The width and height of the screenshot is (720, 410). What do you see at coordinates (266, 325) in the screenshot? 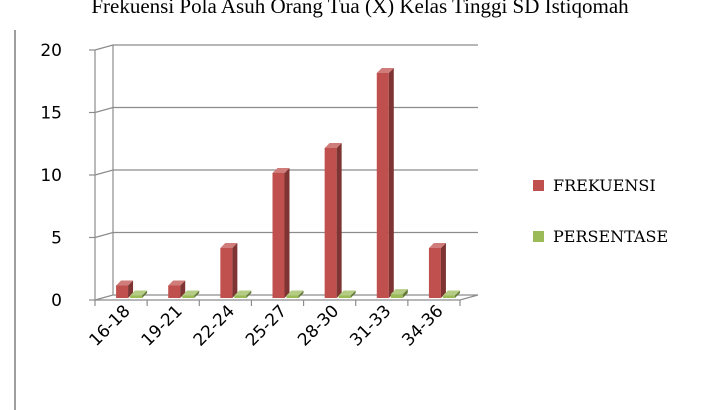
I see `x-tick-label: 25-27` at bounding box center [266, 325].